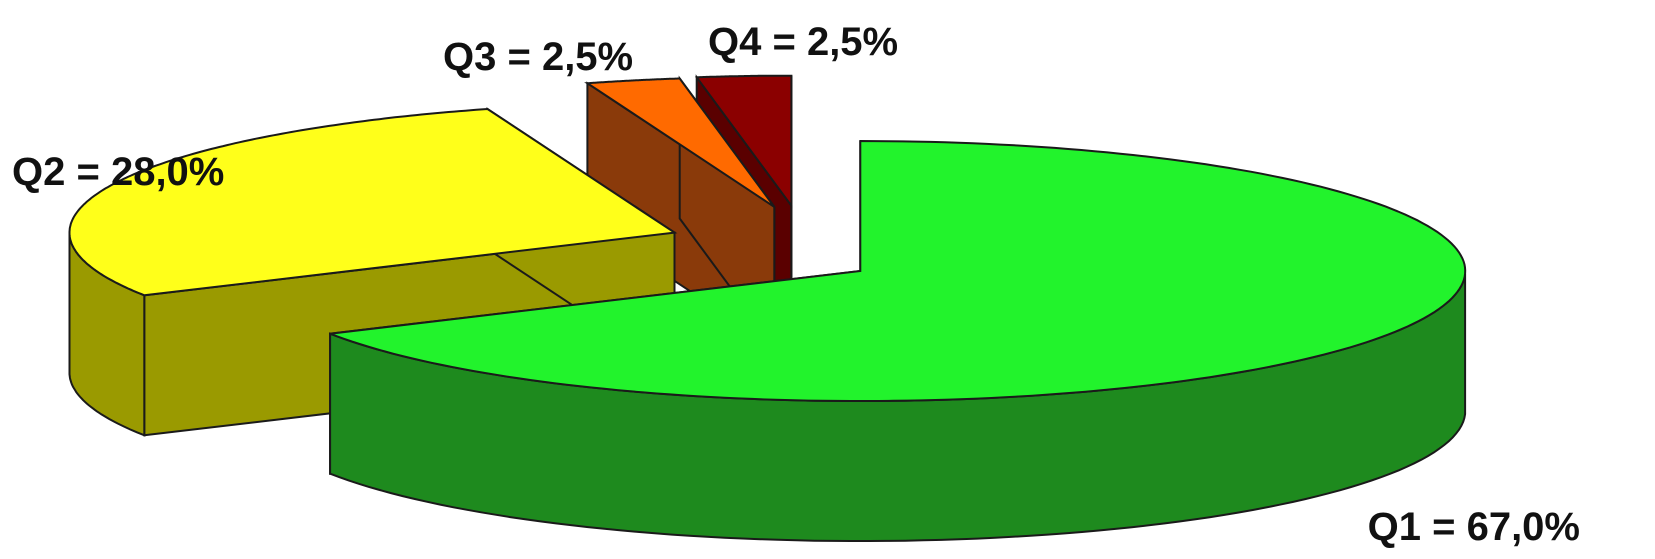 The width and height of the screenshot is (1655, 559). I want to click on slice-q3-top, so click(680, 142).